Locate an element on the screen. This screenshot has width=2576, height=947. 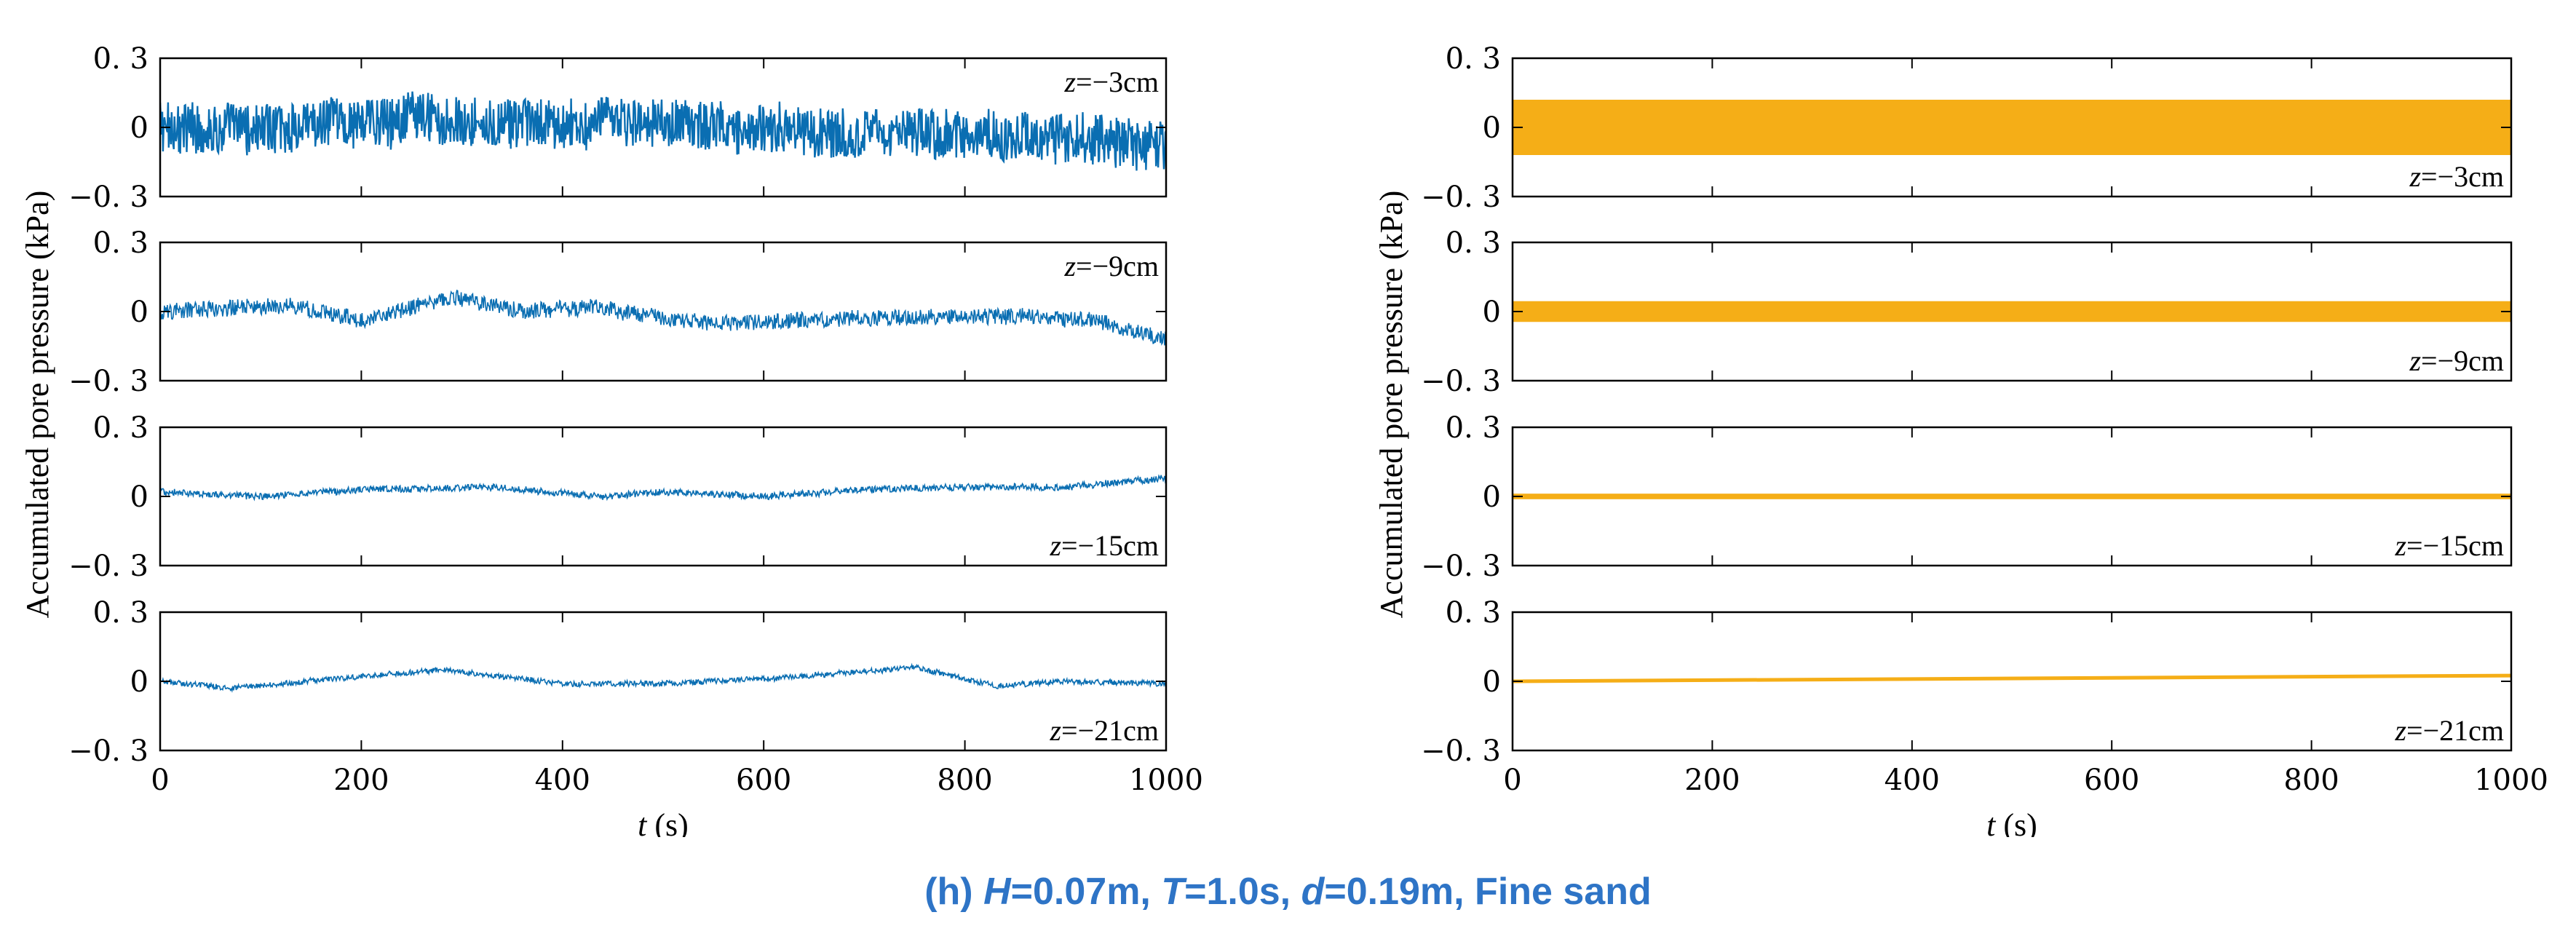
caption-T-var: T is located at coordinates (1173, 892).